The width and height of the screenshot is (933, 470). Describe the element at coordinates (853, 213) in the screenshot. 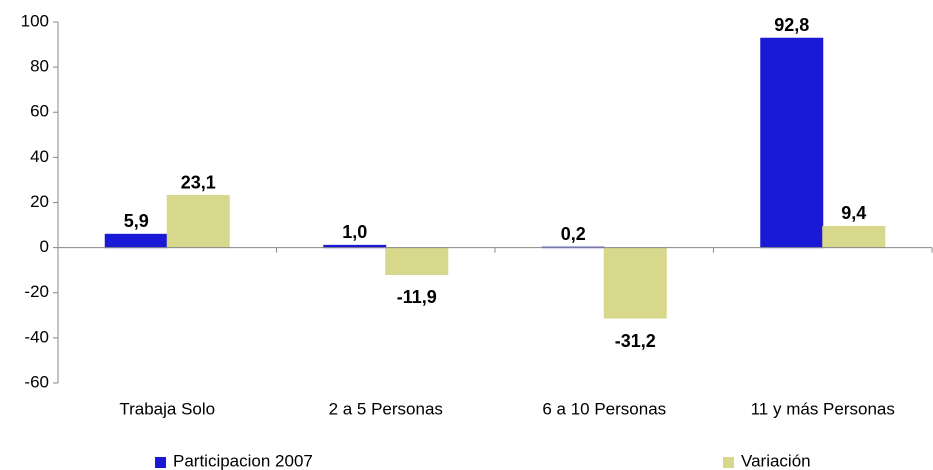

I see `value-label: 9,4` at that location.